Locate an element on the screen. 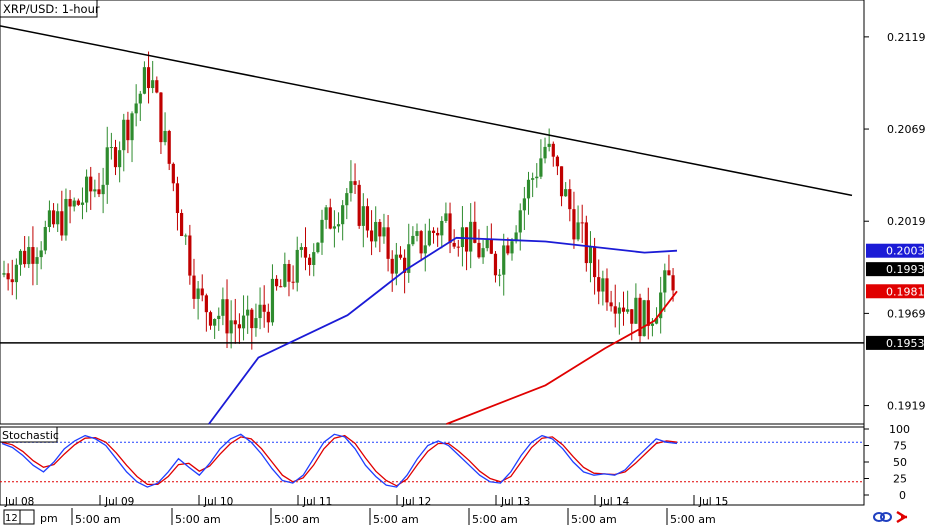 The height and width of the screenshot is (530, 925). stochastic-panel is located at coordinates (432, 466).